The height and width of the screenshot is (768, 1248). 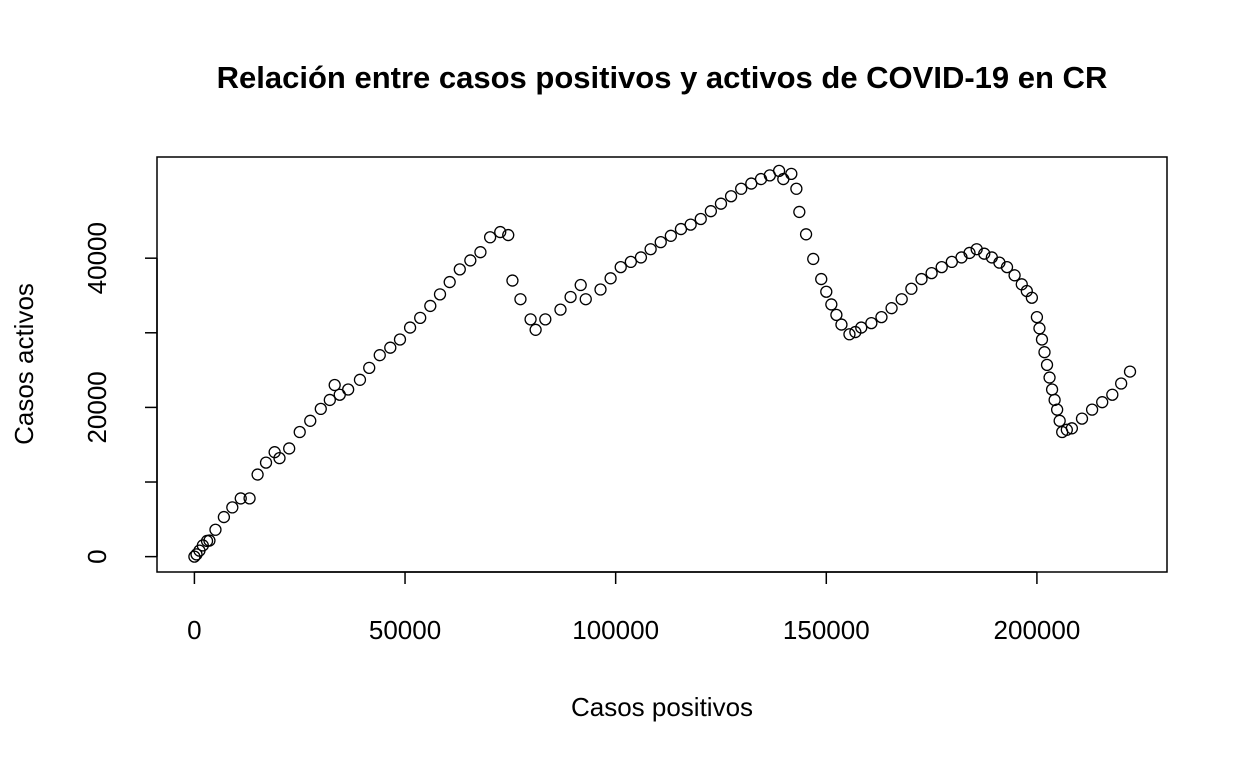 I want to click on y-tick-label: 0, so click(x=97, y=556).